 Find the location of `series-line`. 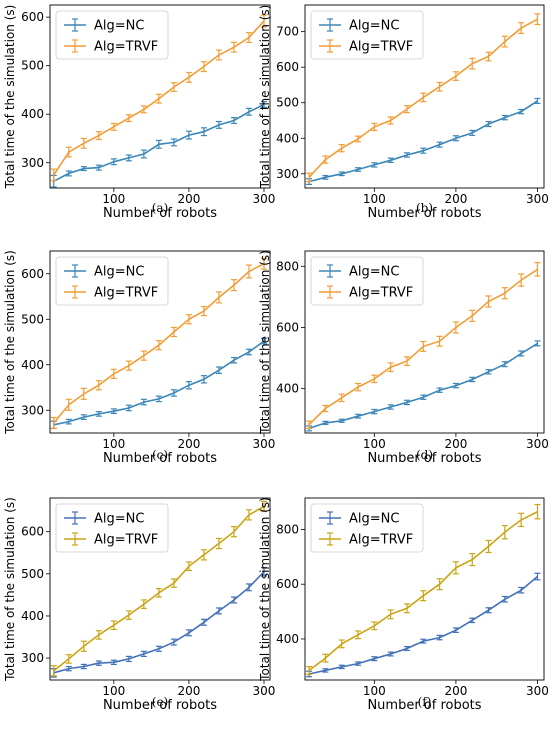

series-line is located at coordinates (423, 386).